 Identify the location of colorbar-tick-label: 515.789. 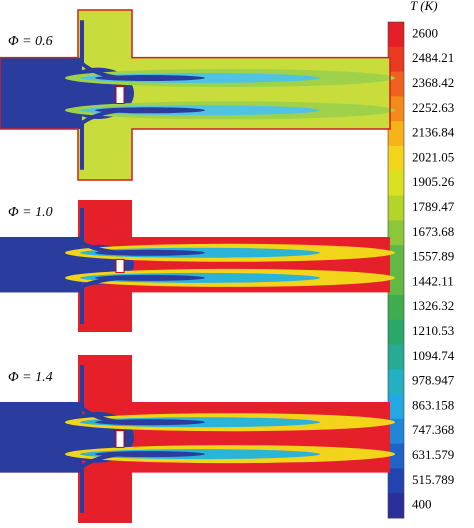
(433, 479).